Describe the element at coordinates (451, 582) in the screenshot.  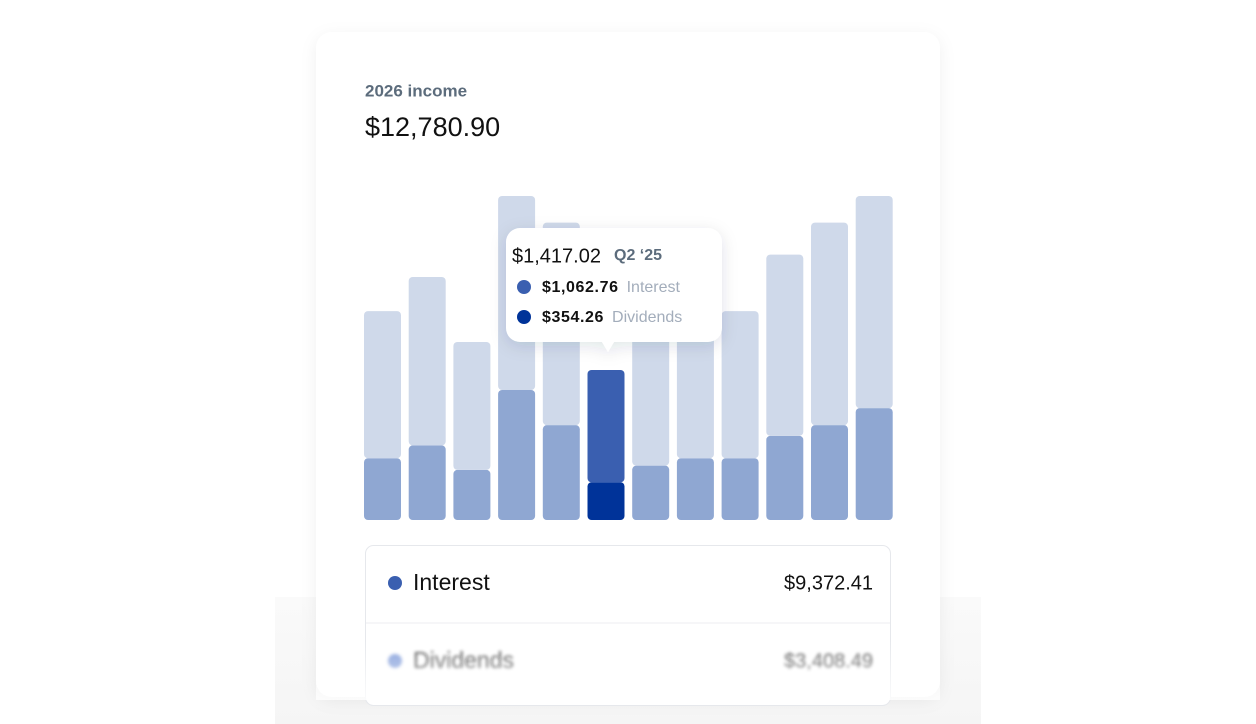
I see `legend-label: Interest` at that location.